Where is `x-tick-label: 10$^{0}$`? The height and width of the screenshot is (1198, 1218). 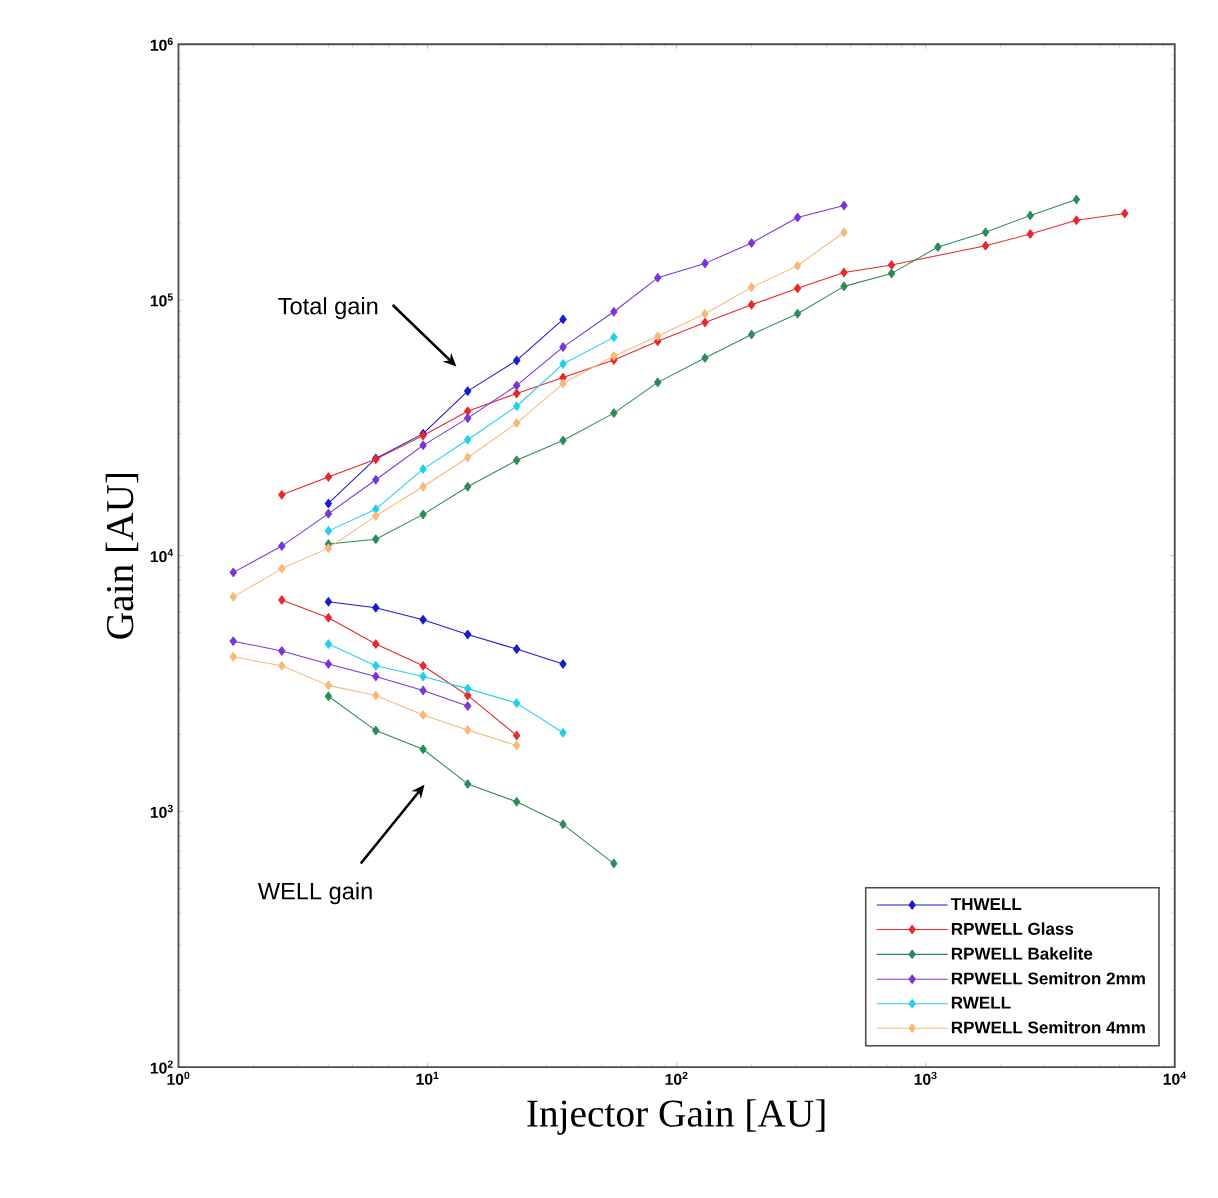
x-tick-label: 10$^{0}$ is located at coordinates (178, 1078).